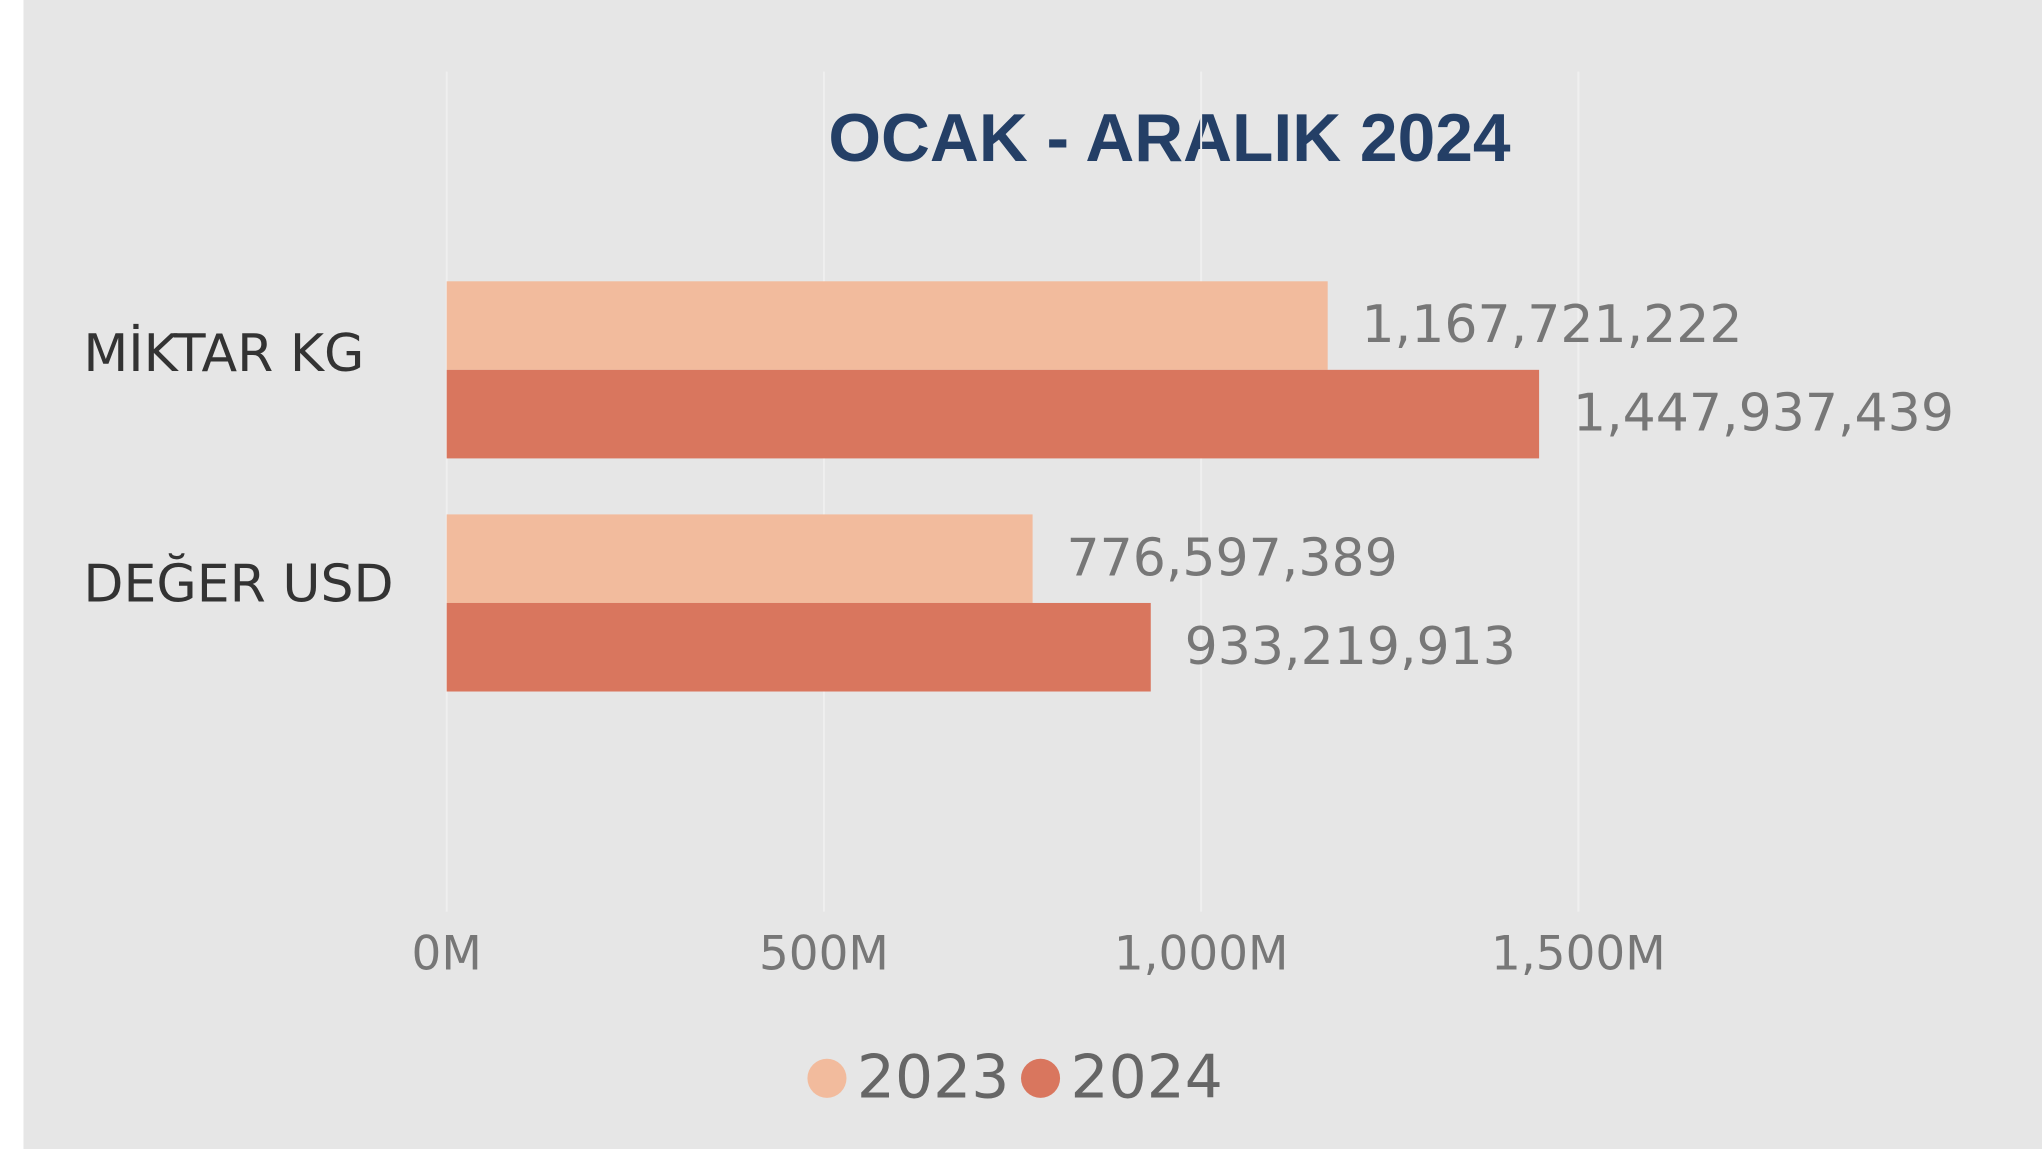 Image resolution: width=2042 pixels, height=1149 pixels. I want to click on data-label: 1,447,937,439, so click(1763, 414).